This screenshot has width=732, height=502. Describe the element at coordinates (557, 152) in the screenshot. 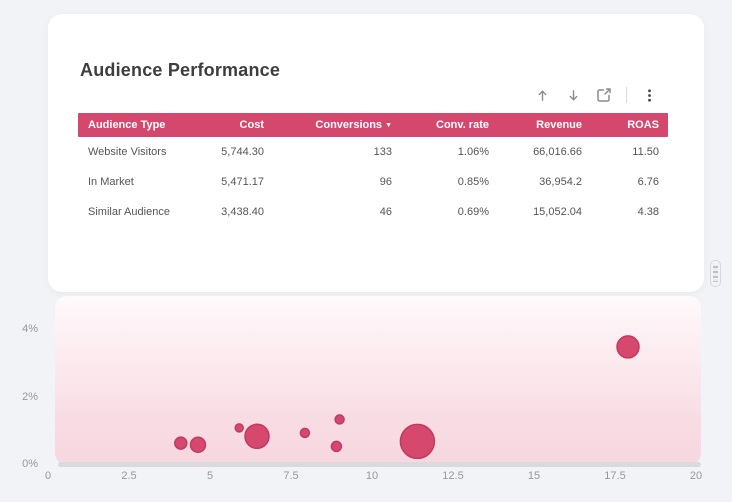

I see `table-cell: 66,016.66` at that location.